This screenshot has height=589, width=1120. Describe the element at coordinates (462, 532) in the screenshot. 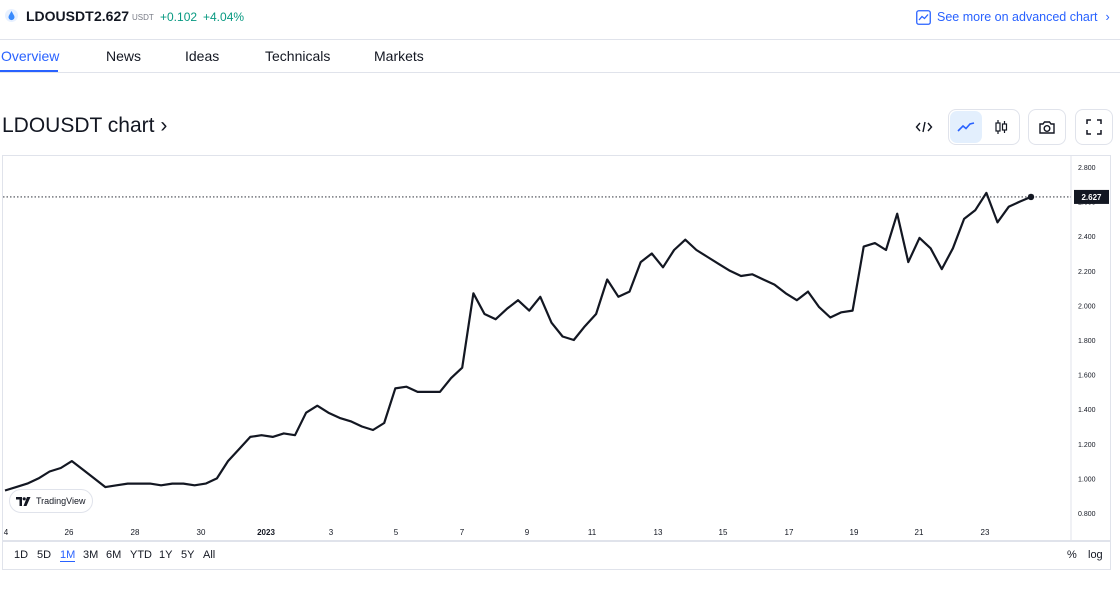

I see `x-tick-label: 7` at that location.